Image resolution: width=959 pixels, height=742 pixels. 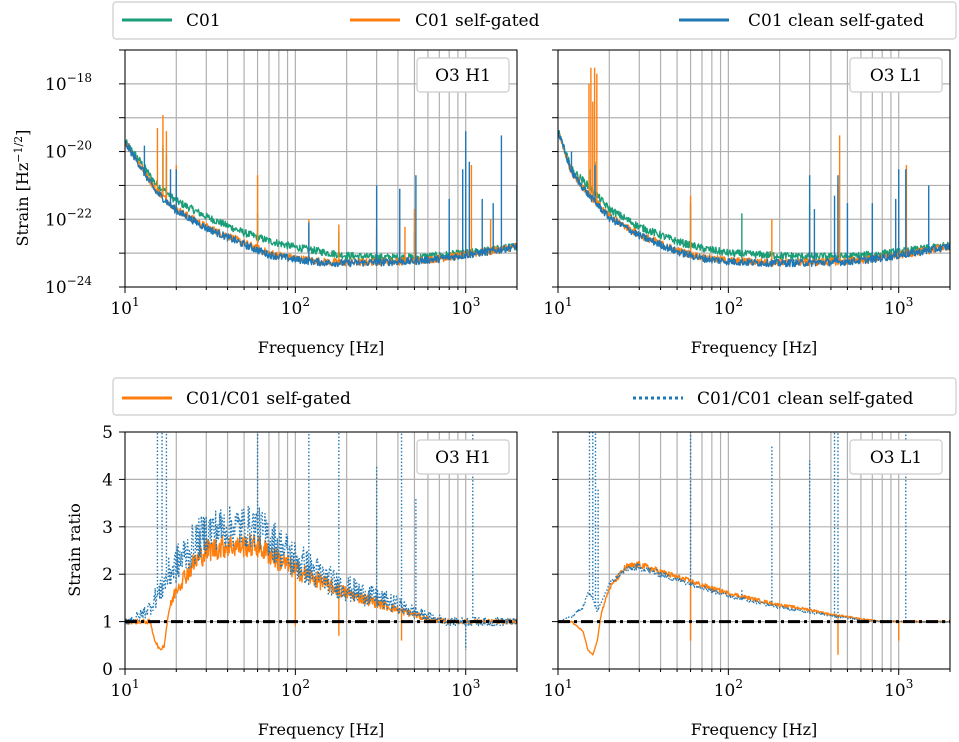 I want to click on y-tick-label-5: 5, so click(x=107, y=433).